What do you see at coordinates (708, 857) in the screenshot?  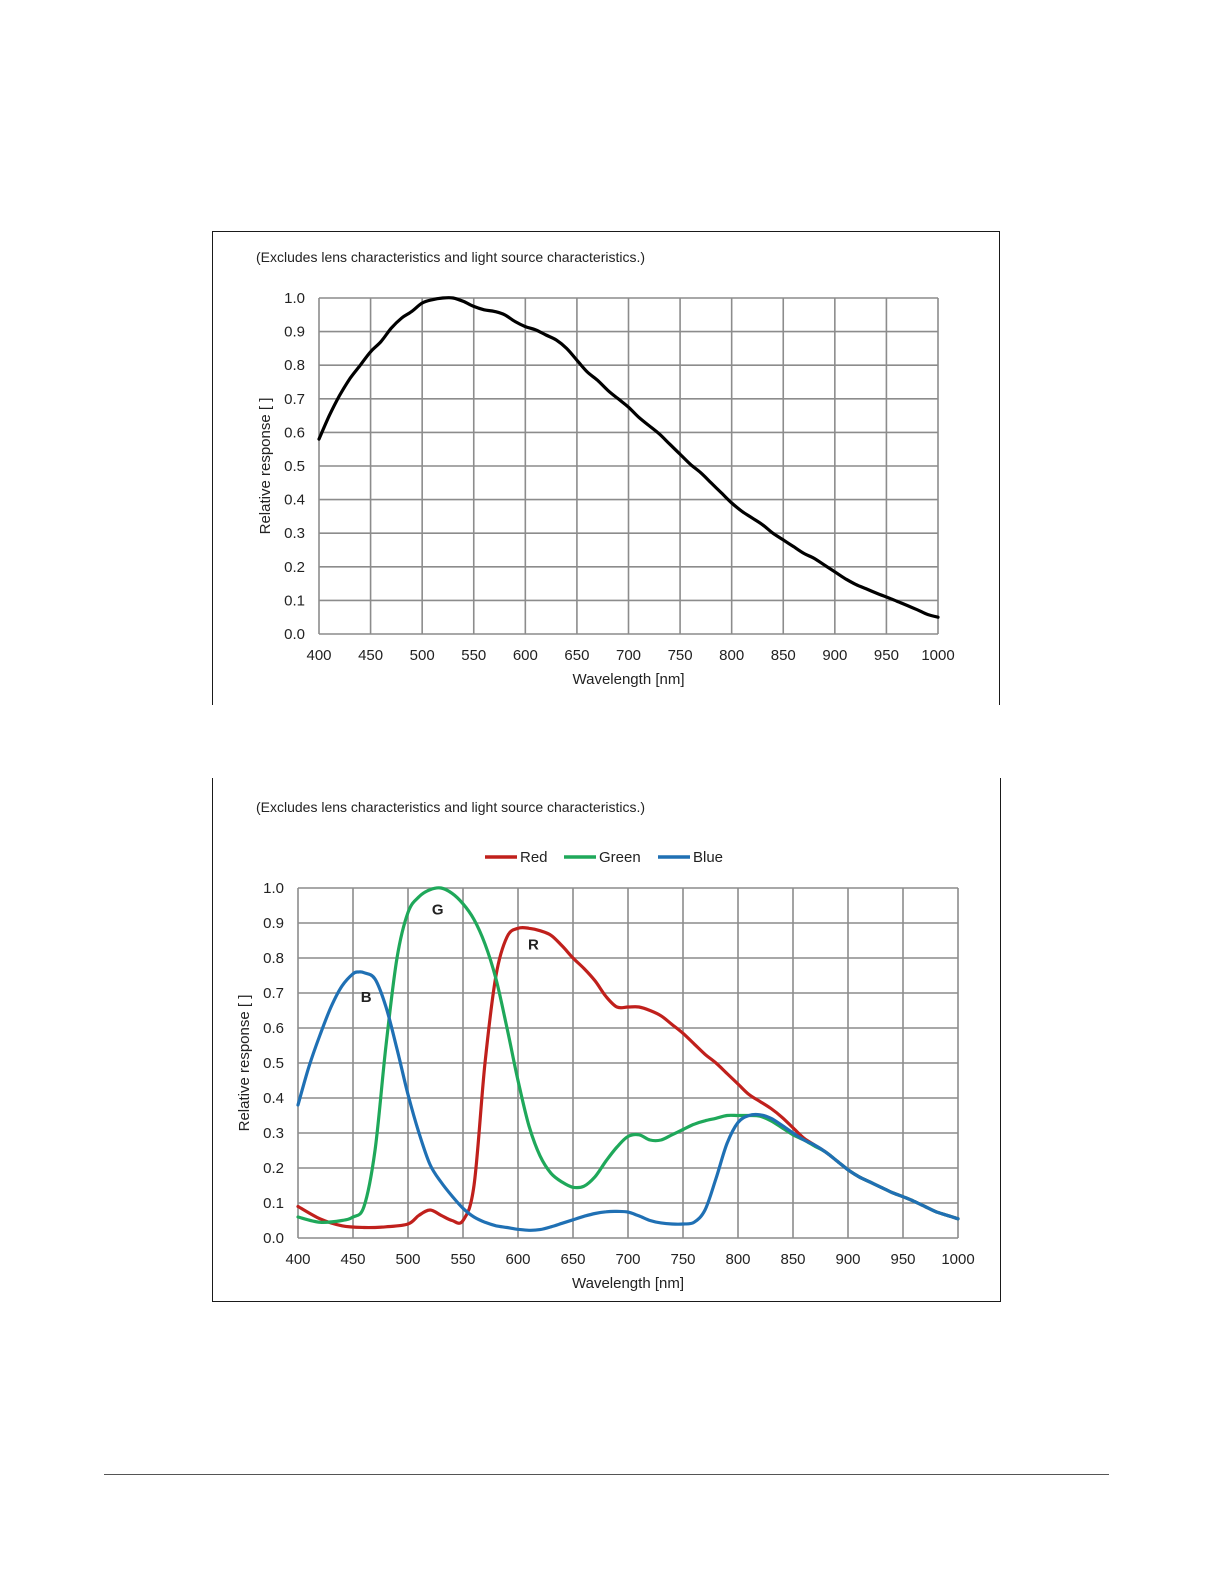 I see `legend-label-blue: Blue` at bounding box center [708, 857].